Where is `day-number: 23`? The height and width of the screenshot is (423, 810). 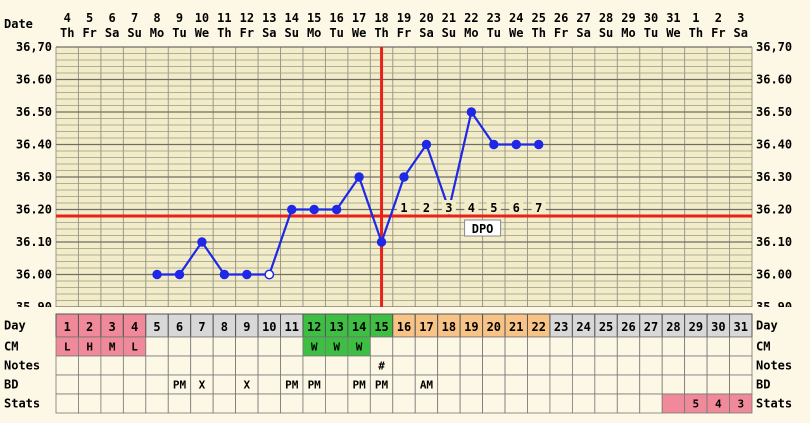 day-number: 23 is located at coordinates (561, 327).